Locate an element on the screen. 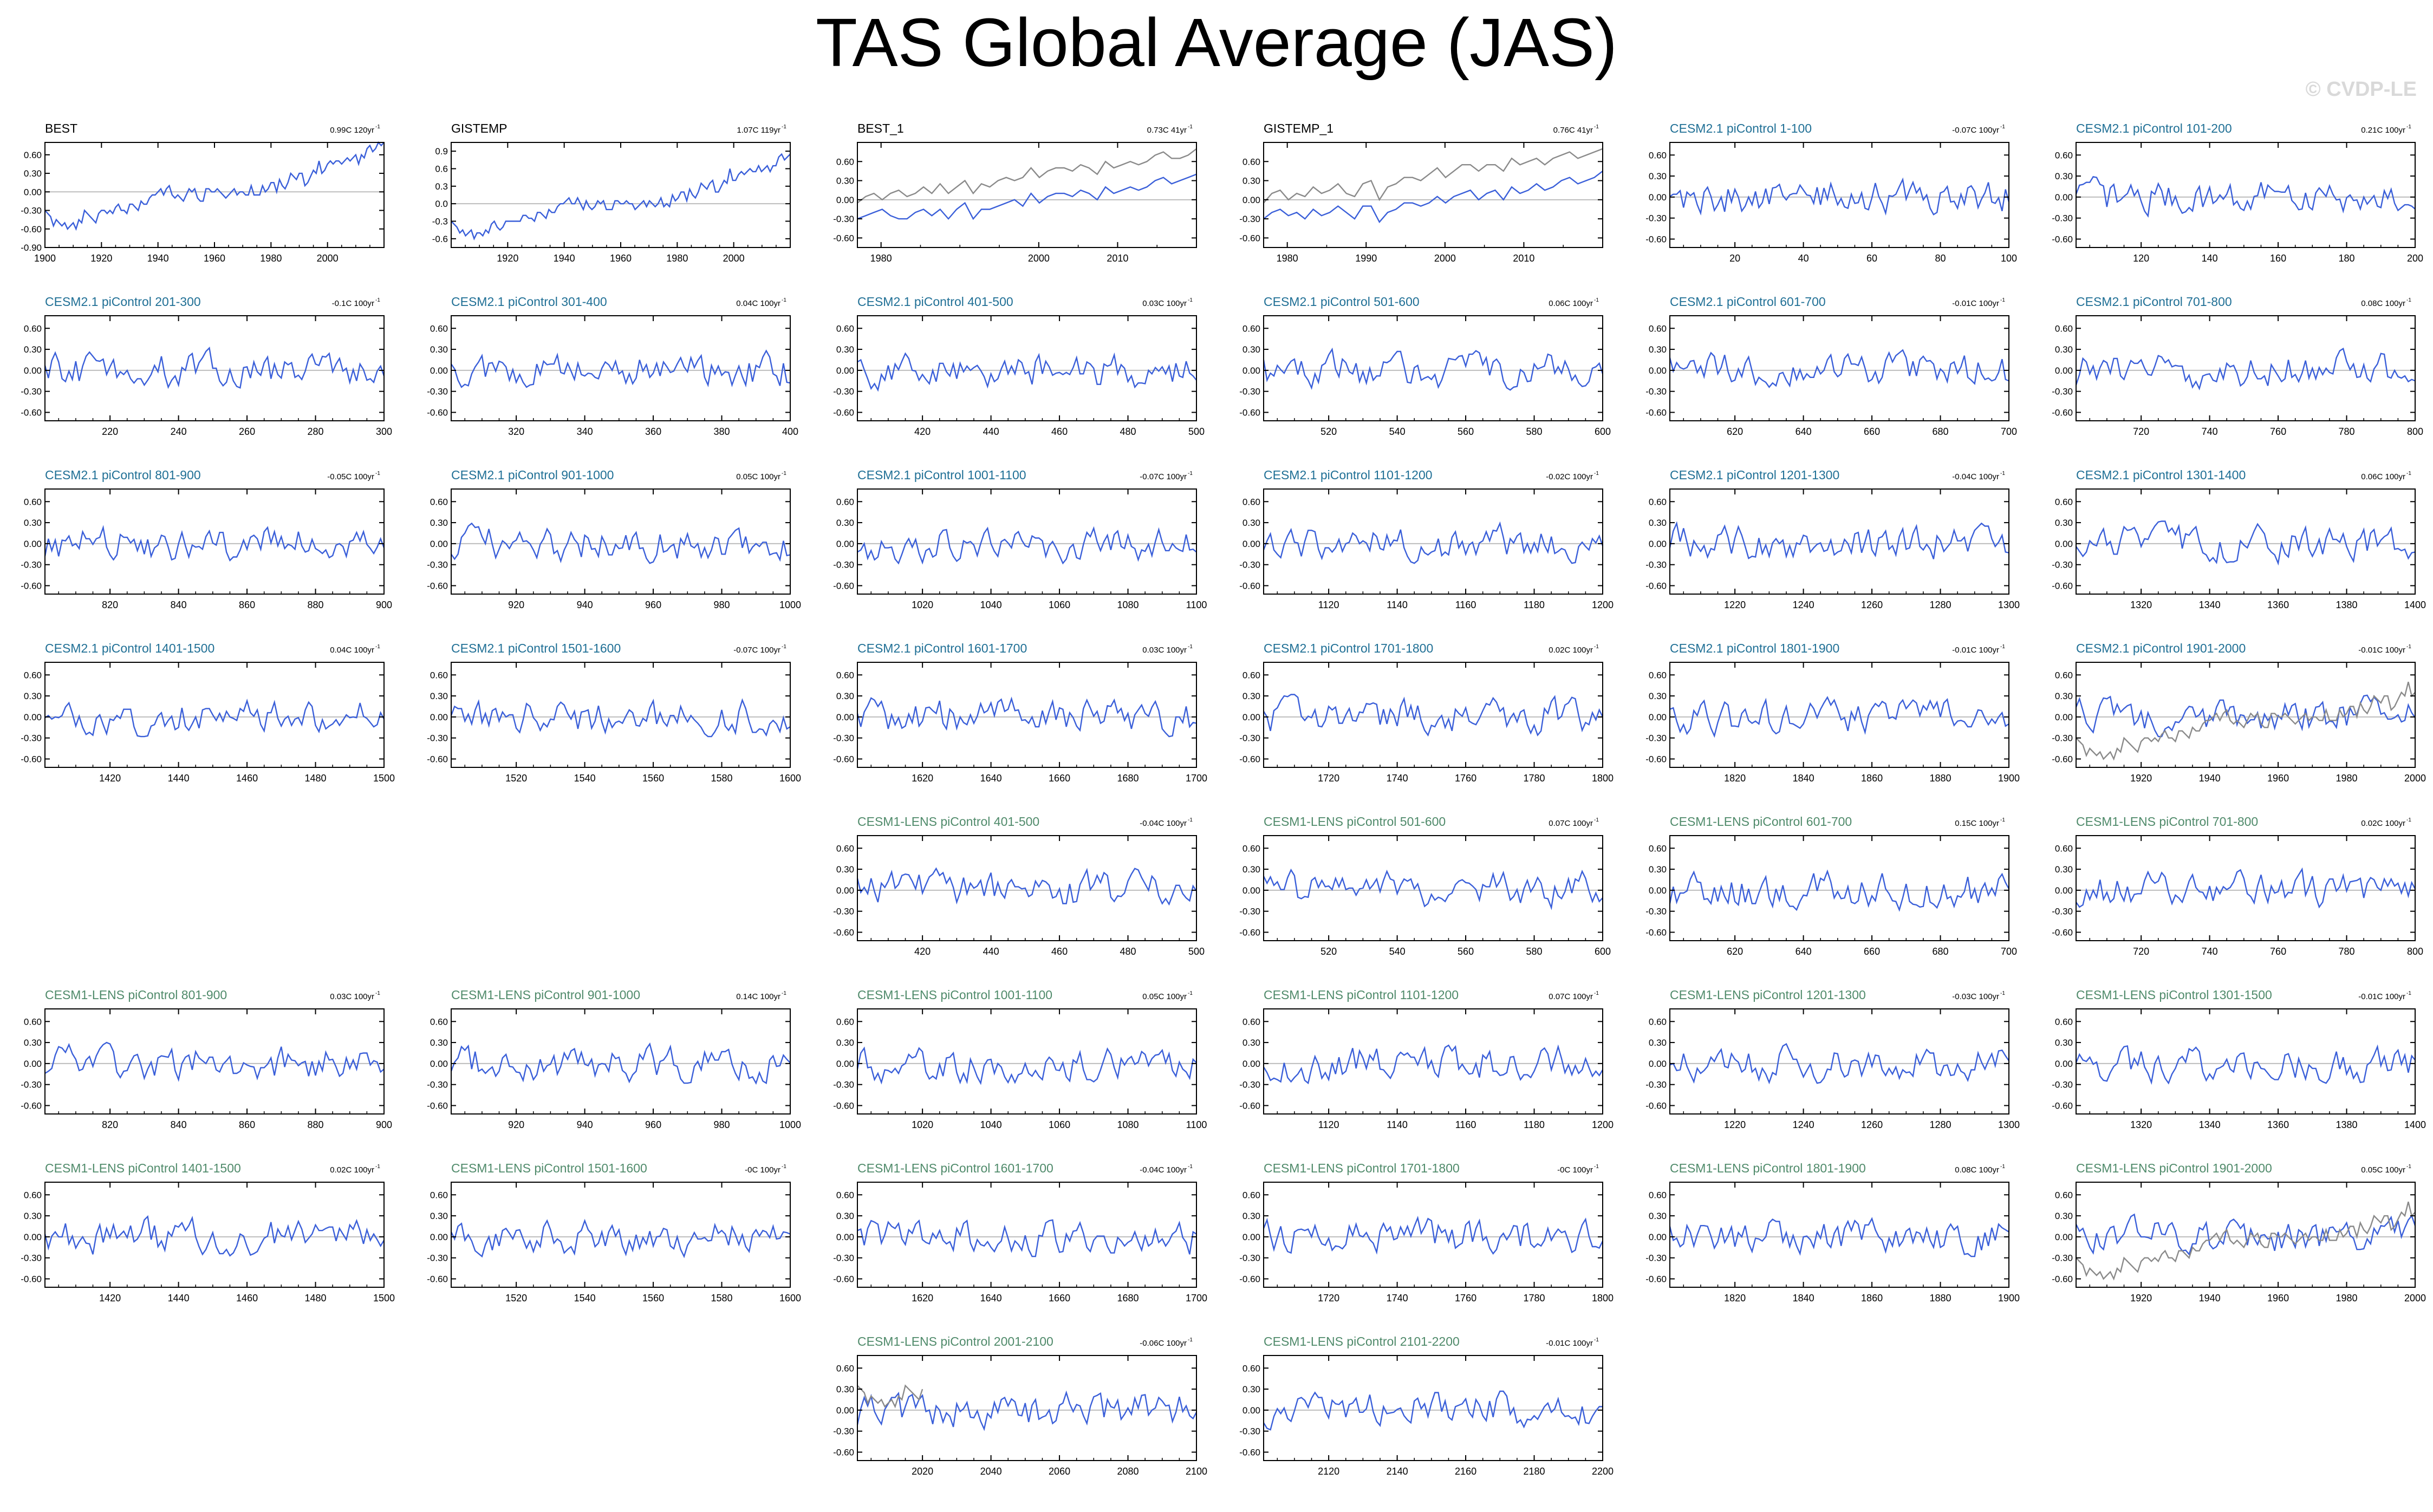 Image resolution: width=2433 pixels, height=1512 pixels. panel-title: CESM2.1 piControl 1901-2000 is located at coordinates (2161, 648).